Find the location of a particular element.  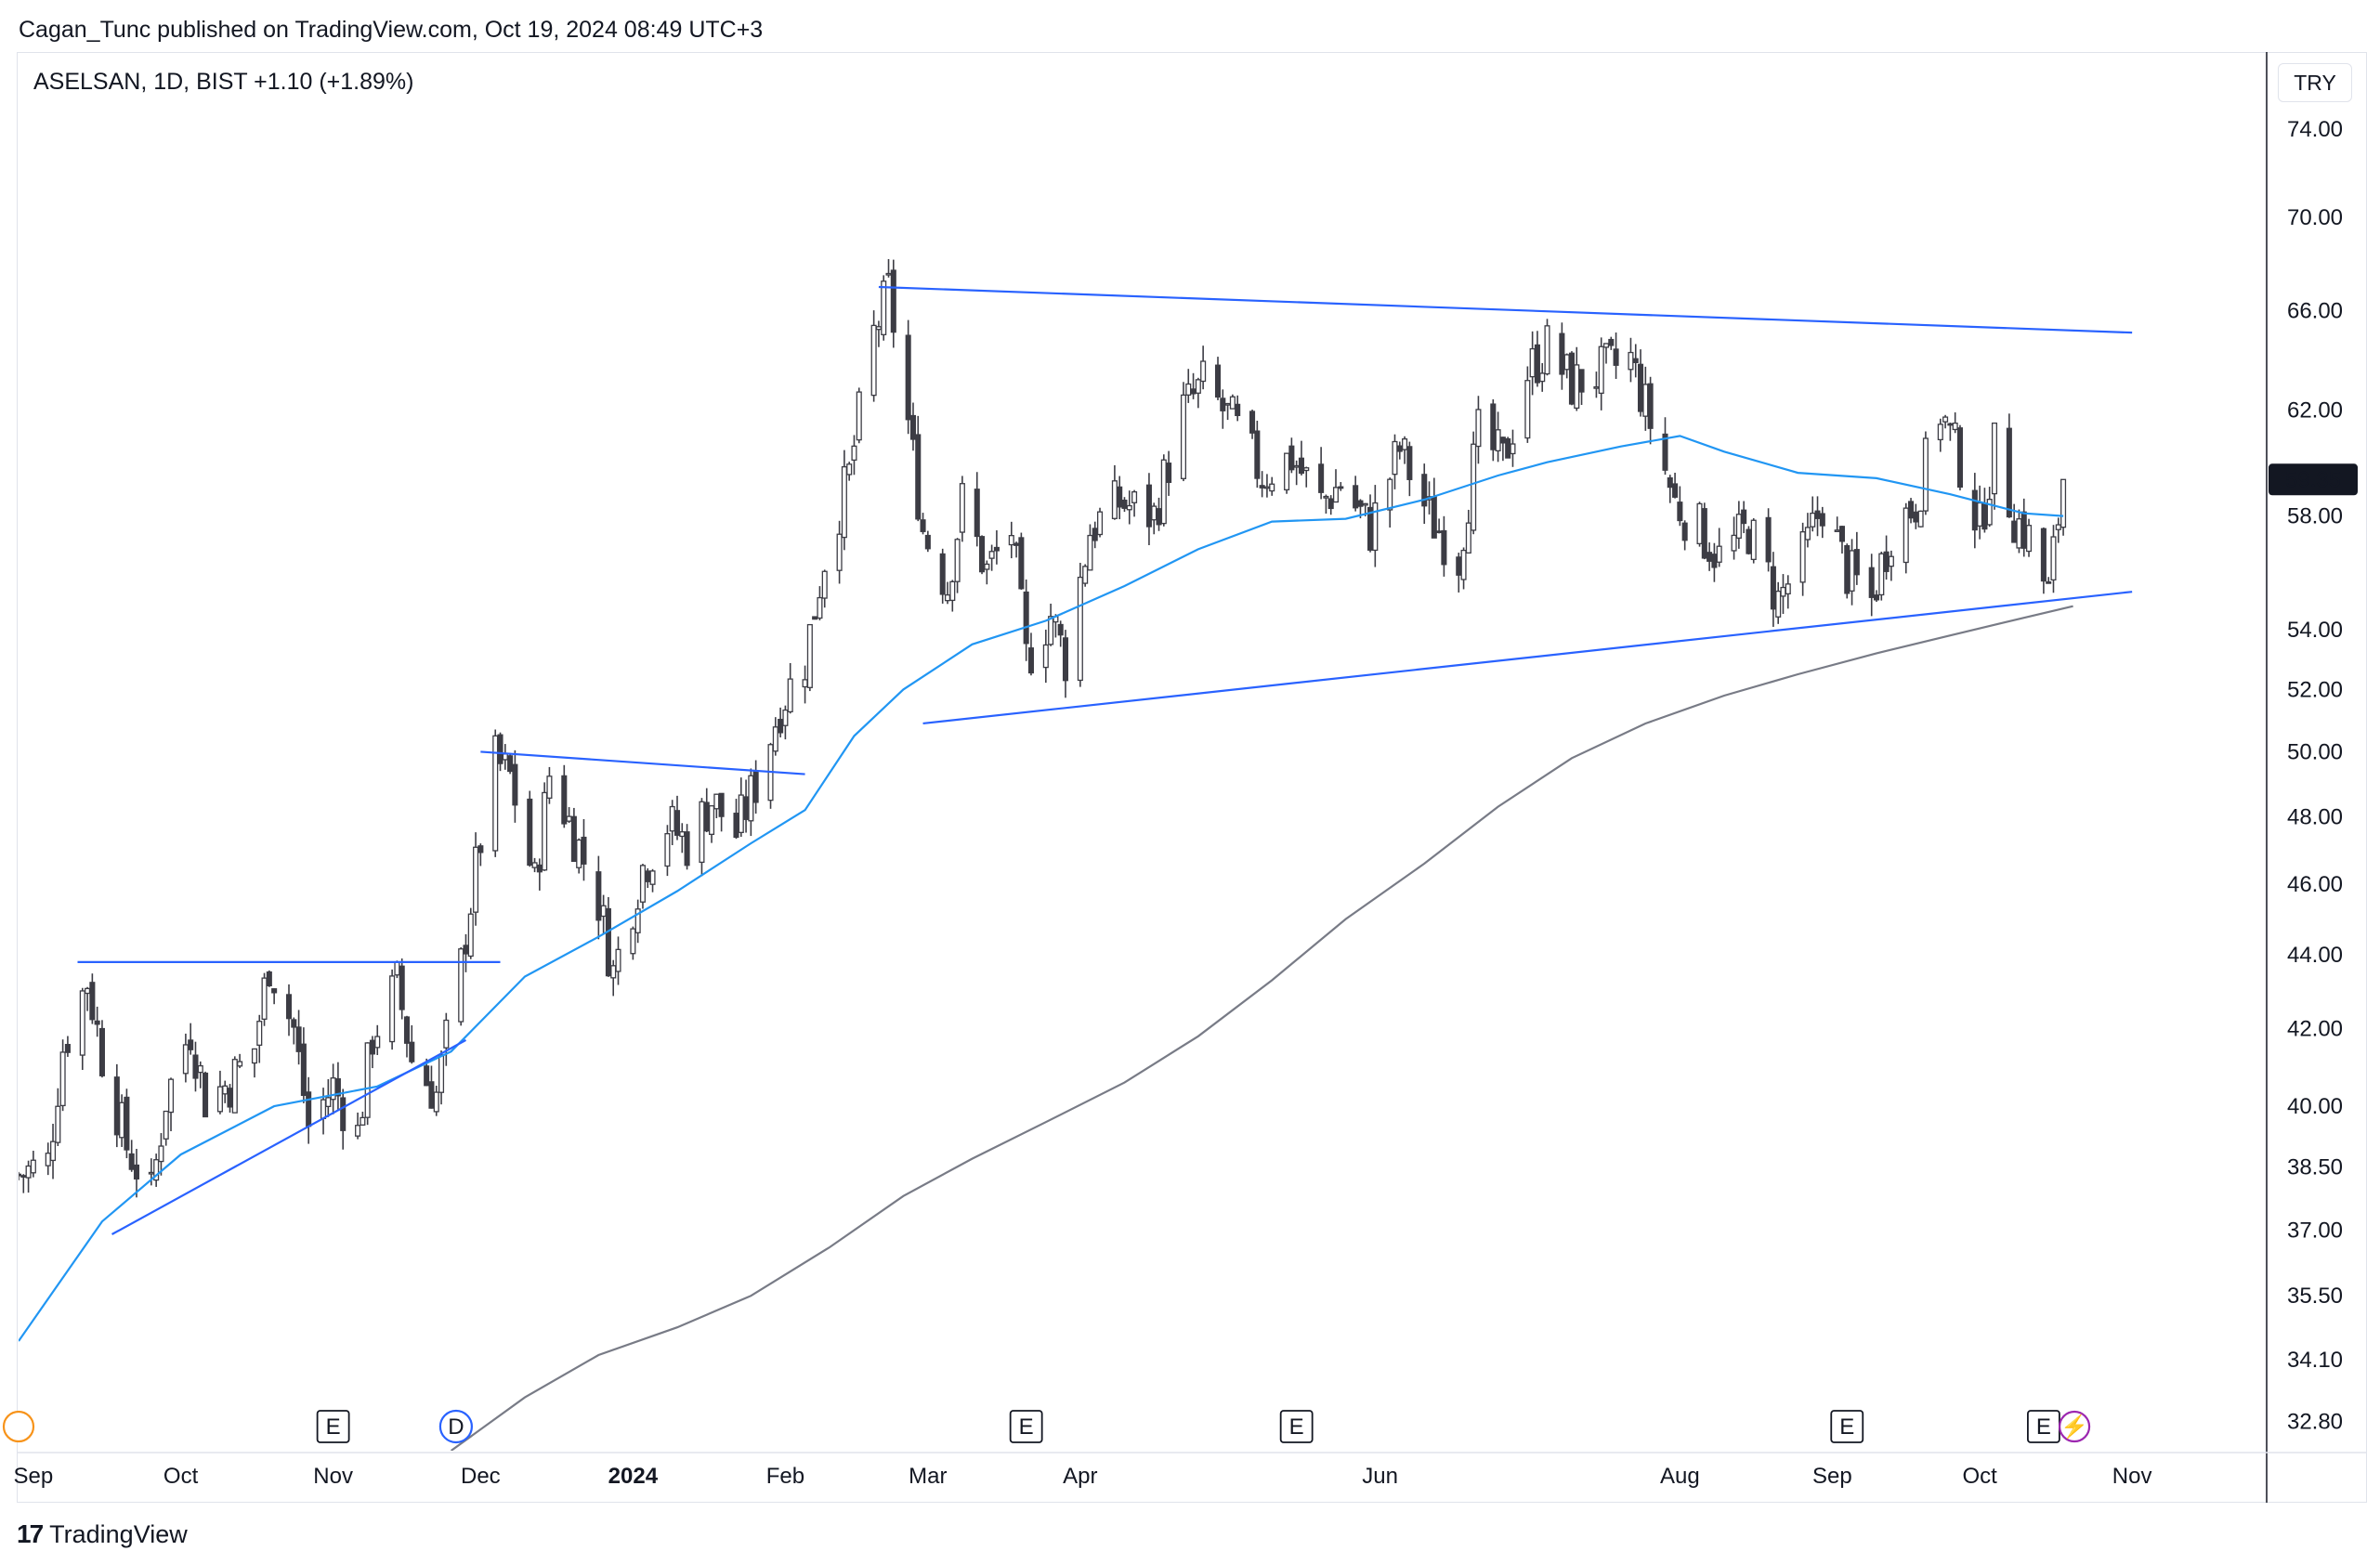

x-tick-label: 2024 is located at coordinates (633, 1476).